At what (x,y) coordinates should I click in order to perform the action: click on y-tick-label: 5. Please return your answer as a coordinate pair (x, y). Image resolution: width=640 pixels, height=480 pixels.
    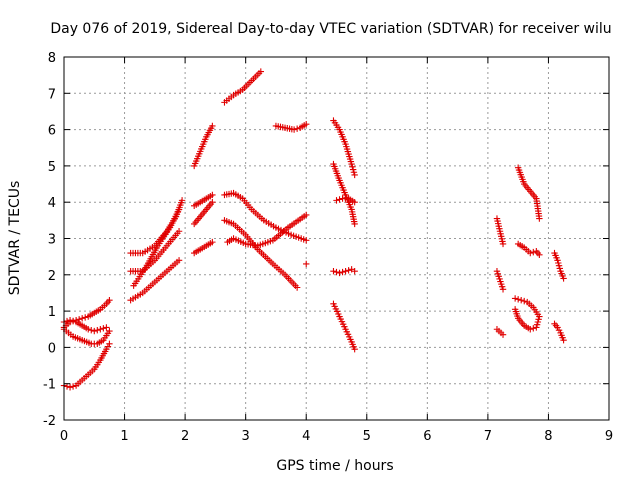
    Looking at the image, I should click on (52, 167).